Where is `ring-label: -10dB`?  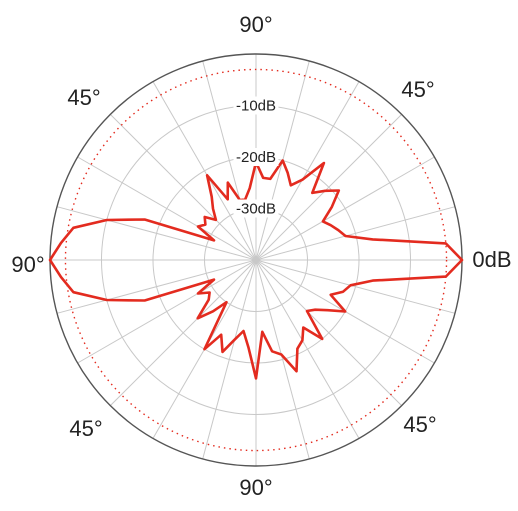
ring-label: -10dB is located at coordinates (256, 106).